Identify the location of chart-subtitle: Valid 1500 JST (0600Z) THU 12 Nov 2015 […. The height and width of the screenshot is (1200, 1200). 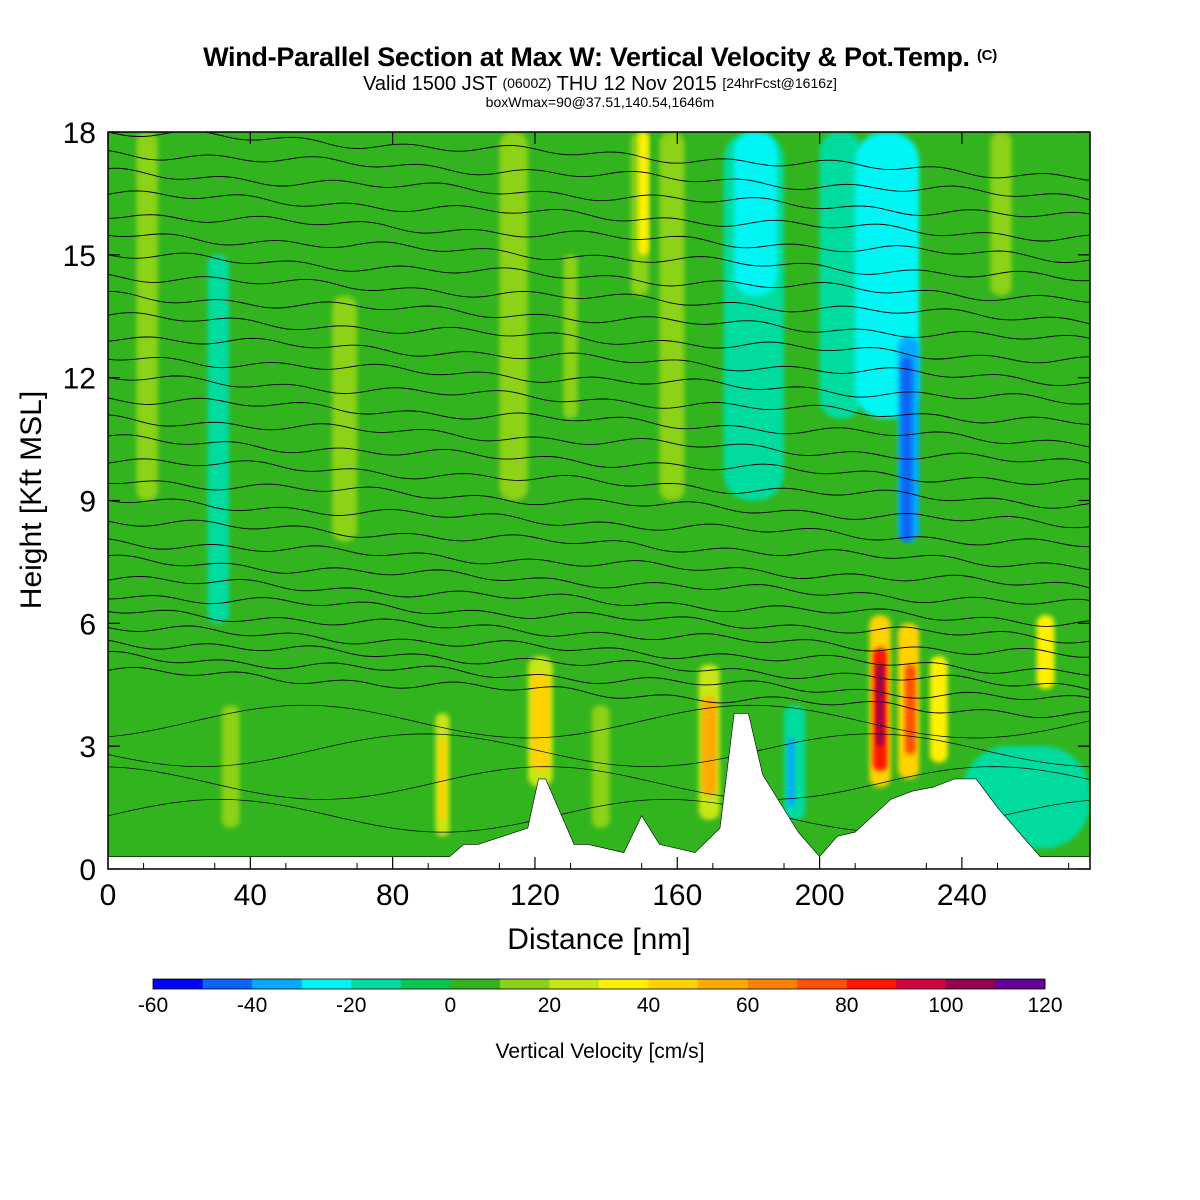
(600, 83).